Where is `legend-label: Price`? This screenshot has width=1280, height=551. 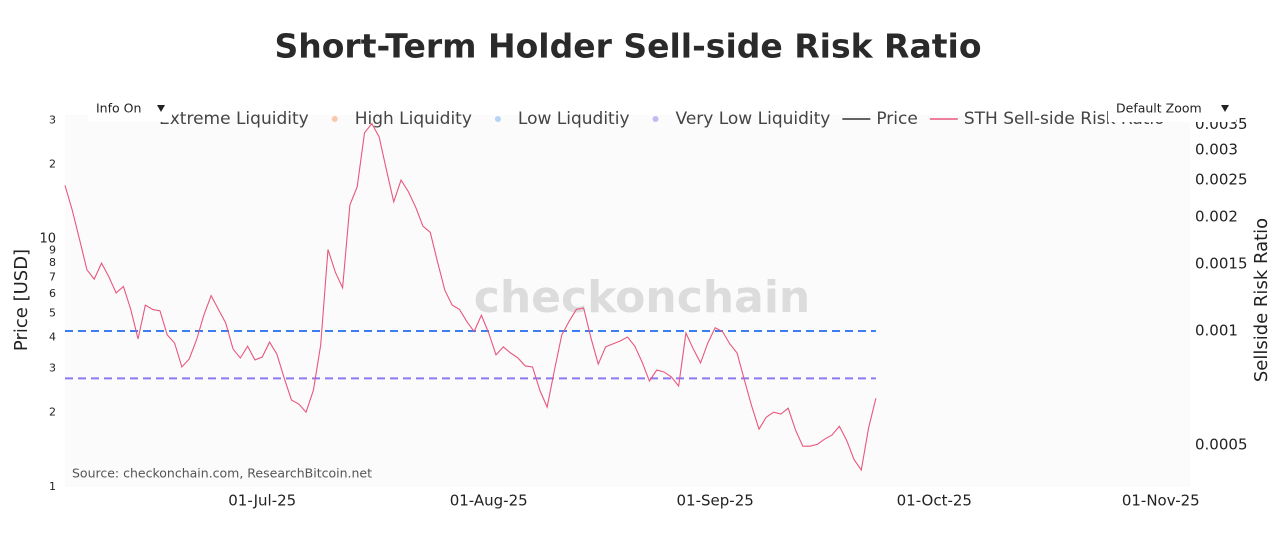 legend-label: Price is located at coordinates (896, 119).